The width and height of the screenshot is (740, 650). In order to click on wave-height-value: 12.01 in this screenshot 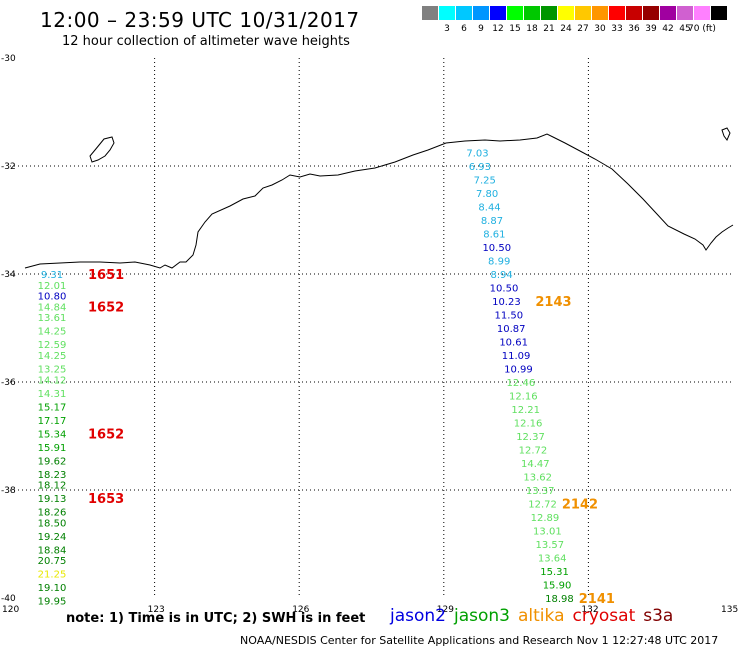, I will do `click(52, 286)`.